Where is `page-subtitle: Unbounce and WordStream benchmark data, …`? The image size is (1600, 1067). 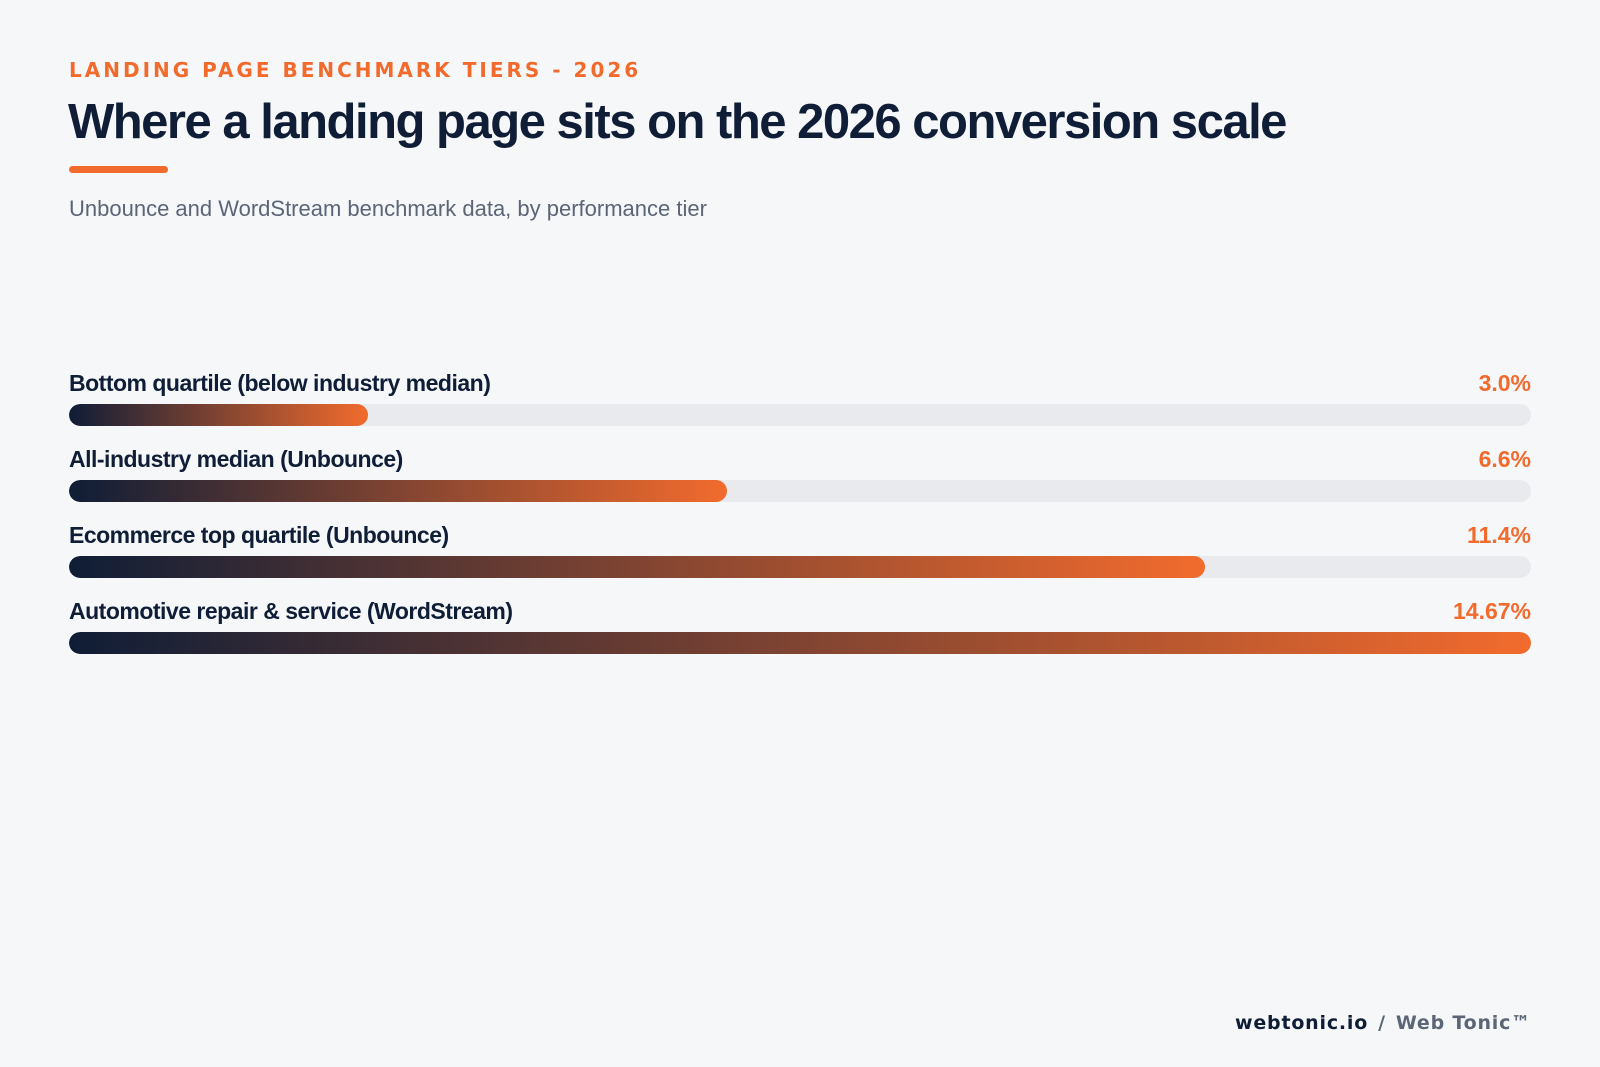 page-subtitle: Unbounce and WordStream benchmark data, … is located at coordinates (388, 208).